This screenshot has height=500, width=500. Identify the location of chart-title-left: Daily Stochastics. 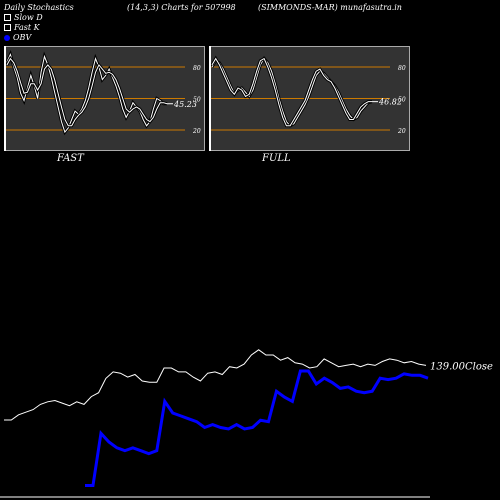
(39, 7).